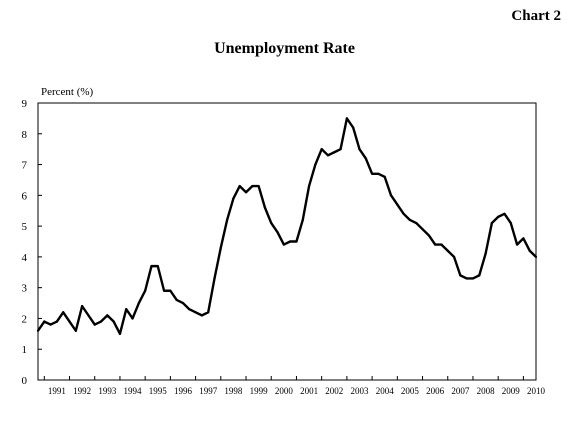 Image resolution: width=569 pixels, height=421 pixels. What do you see at coordinates (536, 16) in the screenshot?
I see `chart-number: Chart 2` at bounding box center [536, 16].